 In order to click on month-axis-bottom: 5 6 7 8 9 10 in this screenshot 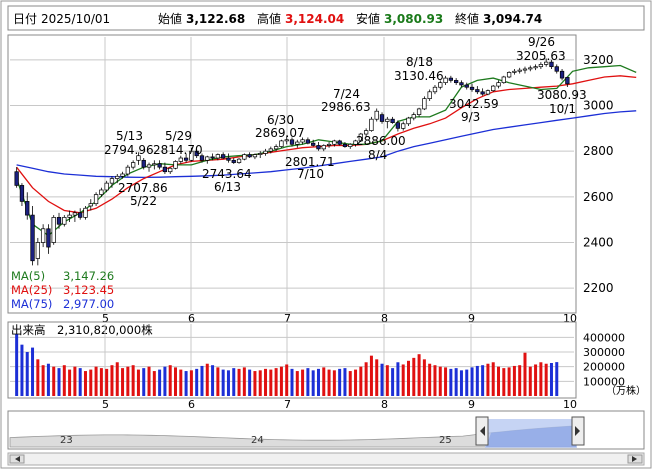, I will do `click(339, 404)`.